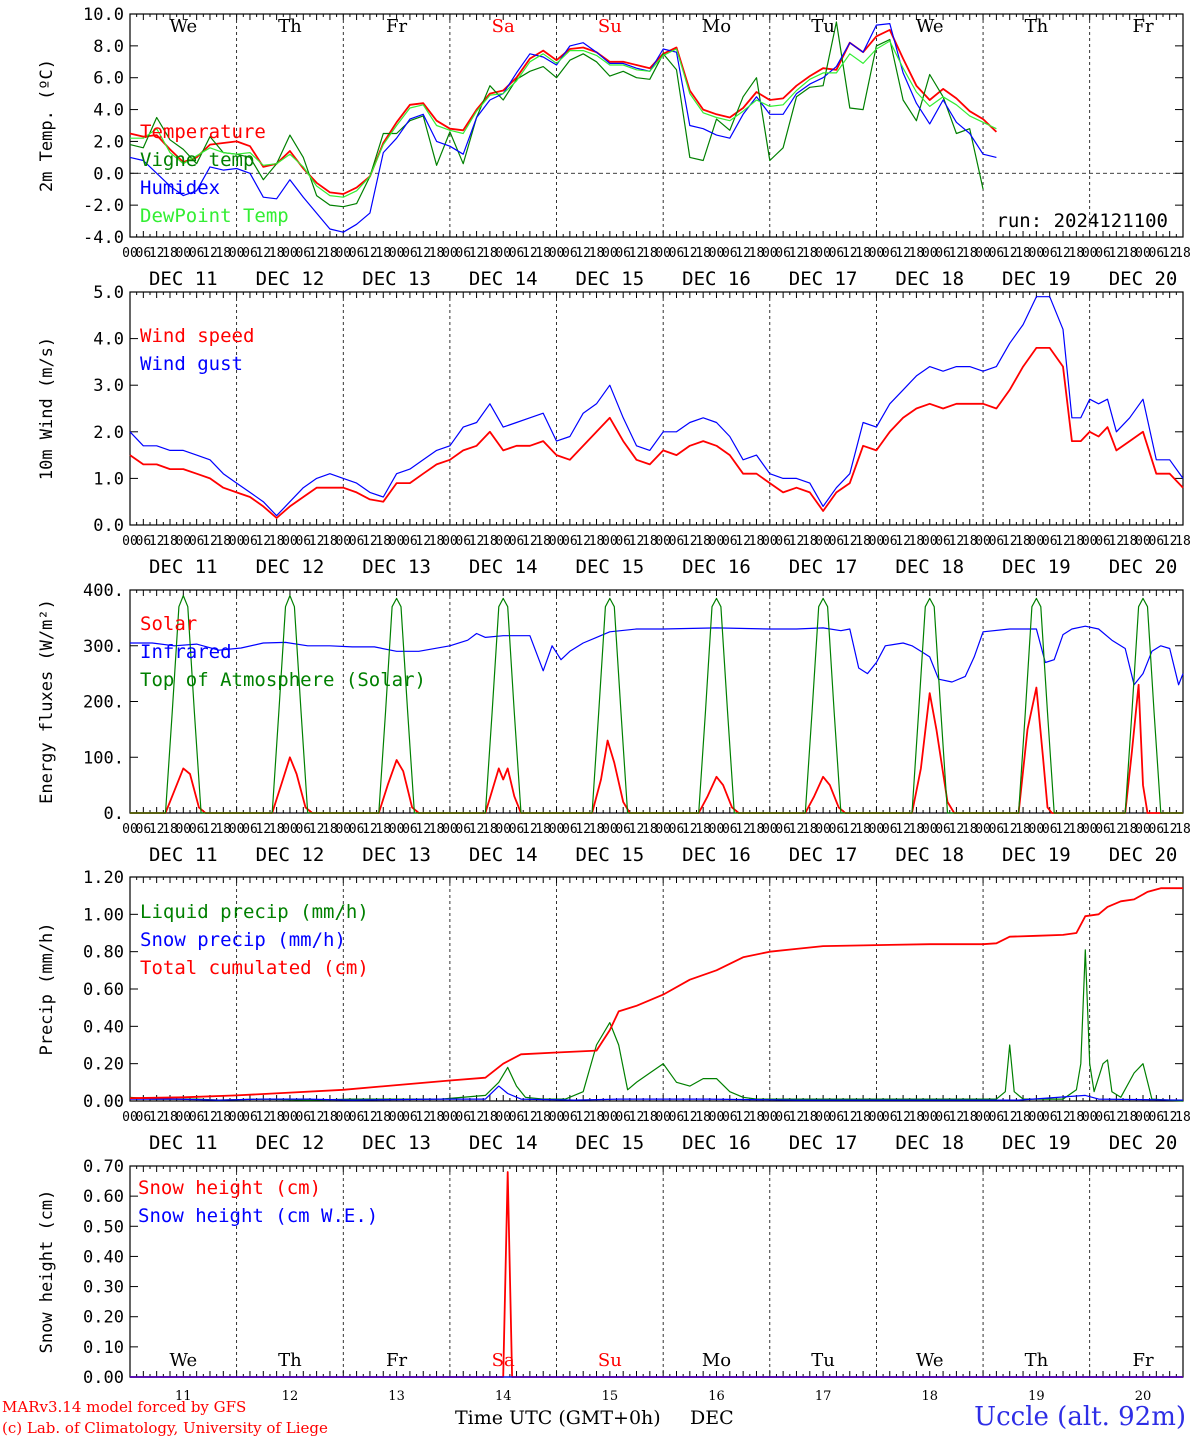  I want to click on plot-frame, so click(656, 701).